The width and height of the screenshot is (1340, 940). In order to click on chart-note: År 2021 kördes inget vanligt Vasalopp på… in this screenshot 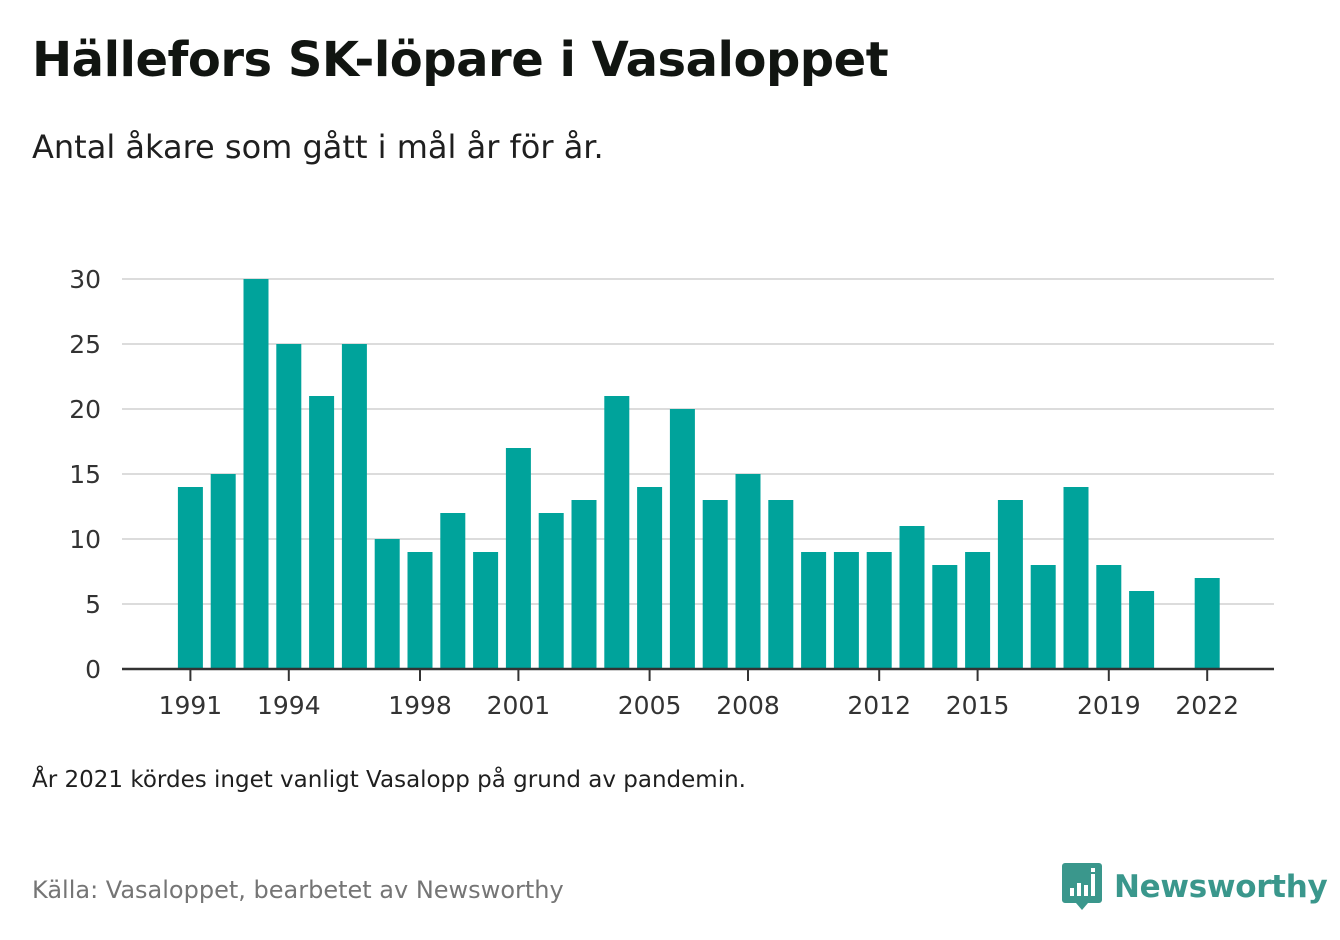, I will do `click(389, 780)`.